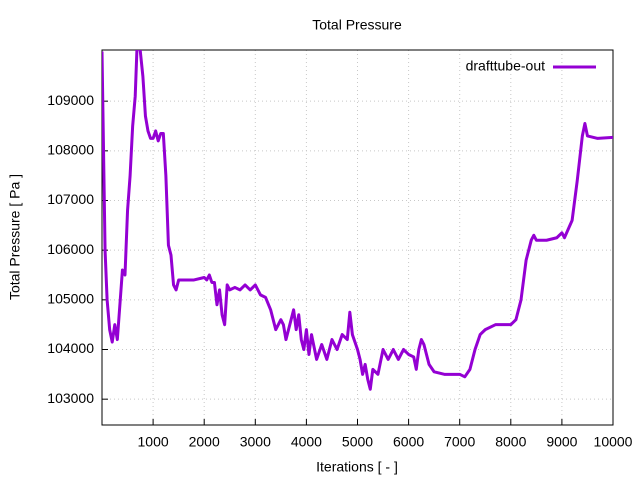 The width and height of the screenshot is (640, 485). I want to click on x-tick-label: 10000, so click(613, 442).